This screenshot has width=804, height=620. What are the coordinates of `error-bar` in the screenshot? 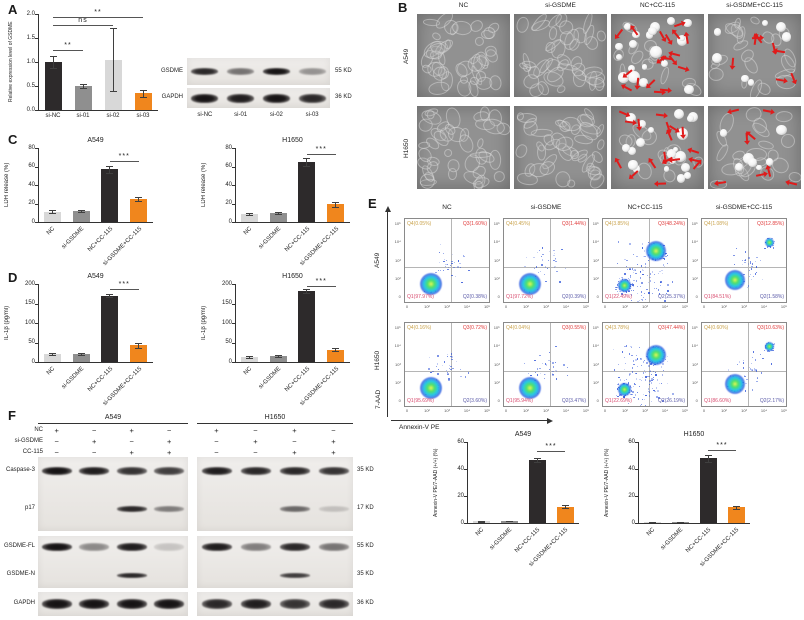 It's located at (113, 59).